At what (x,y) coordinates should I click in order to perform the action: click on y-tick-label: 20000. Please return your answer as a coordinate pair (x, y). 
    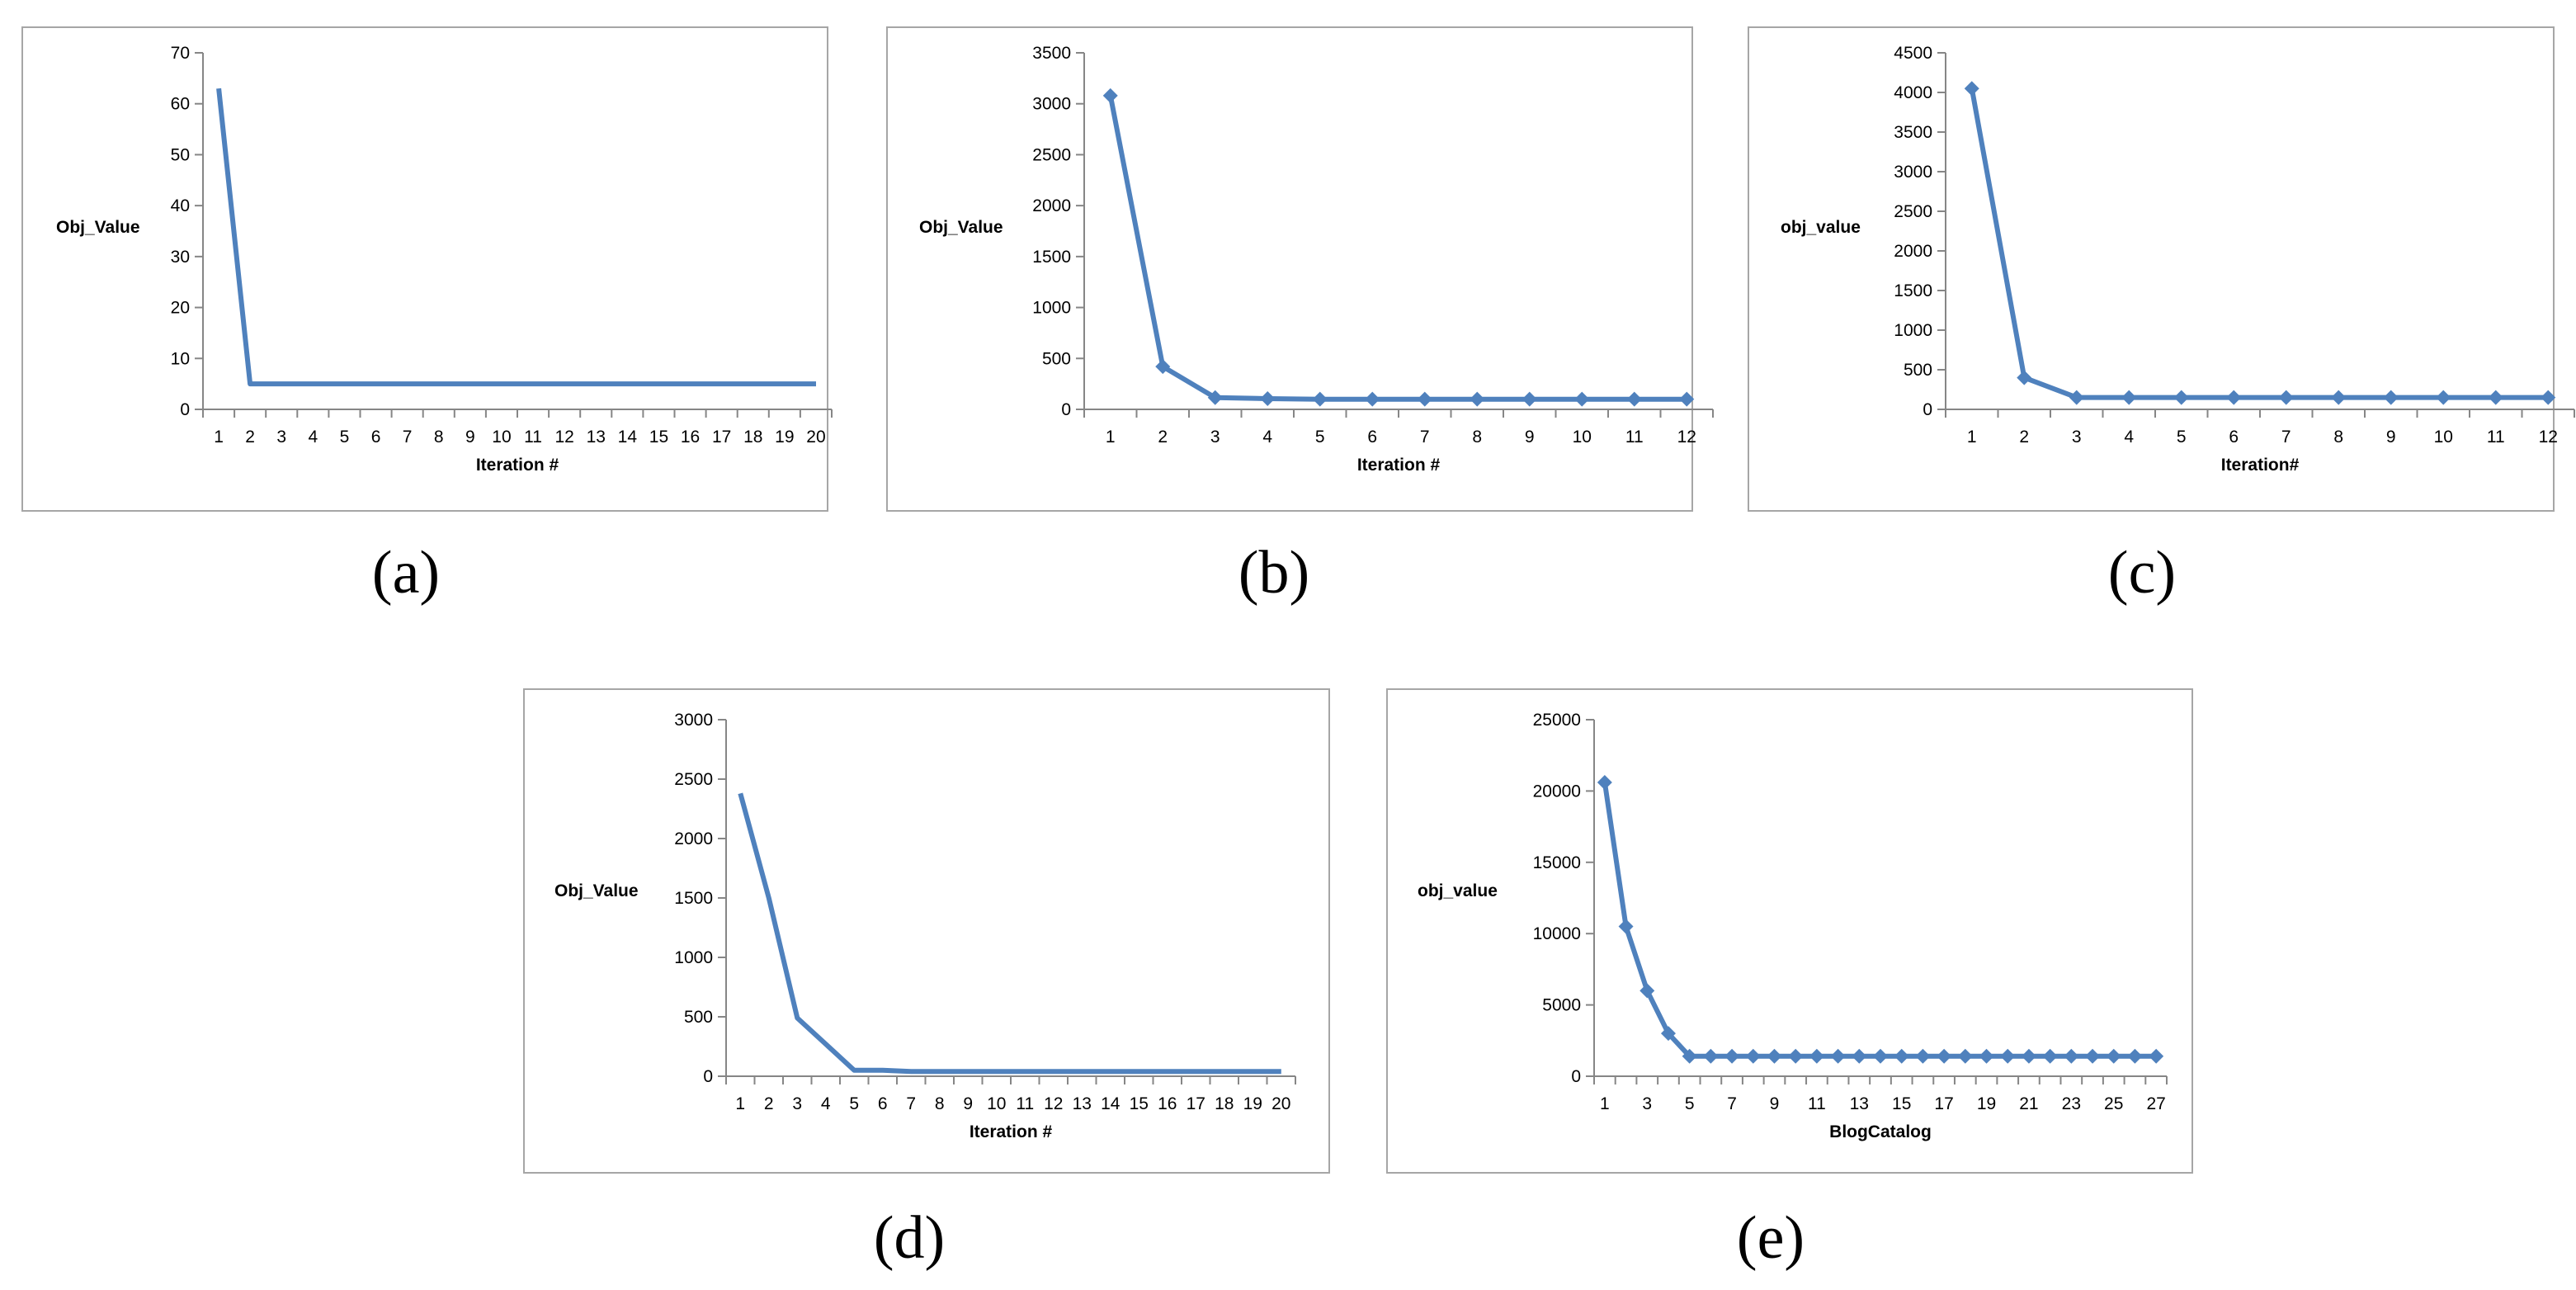
    Looking at the image, I should click on (1557, 791).